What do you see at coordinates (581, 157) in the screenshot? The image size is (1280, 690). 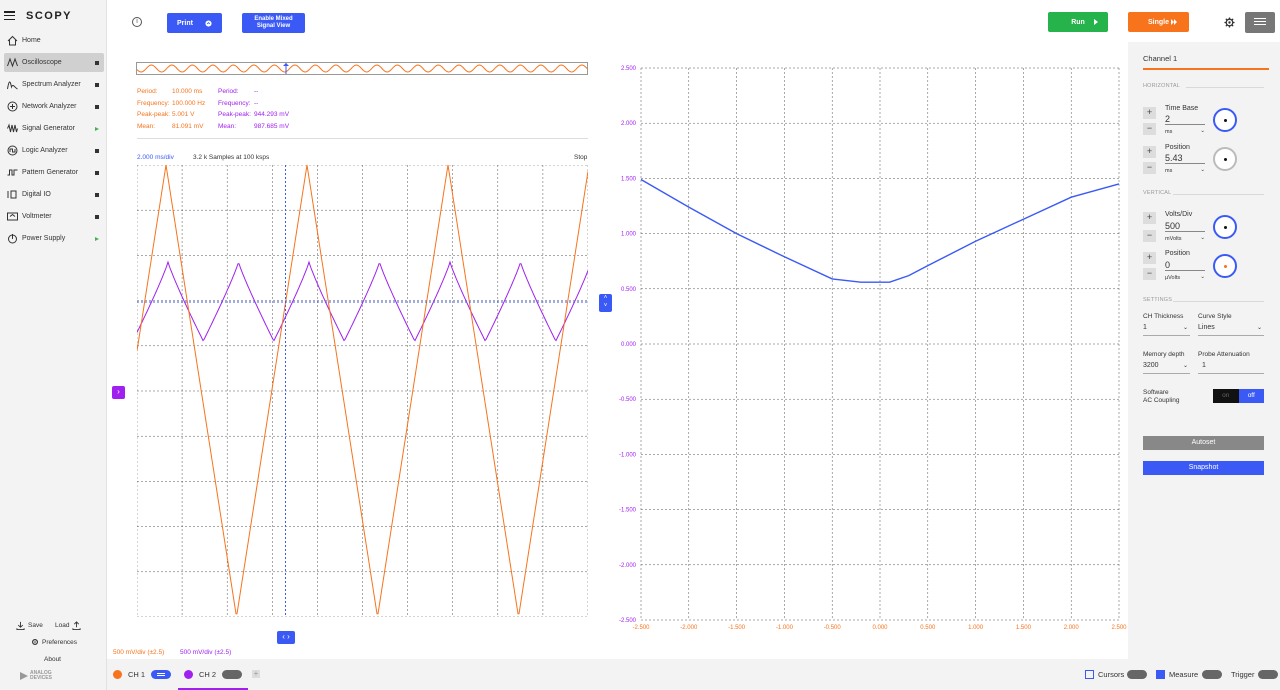 I see `acquisition-status: Stop` at bounding box center [581, 157].